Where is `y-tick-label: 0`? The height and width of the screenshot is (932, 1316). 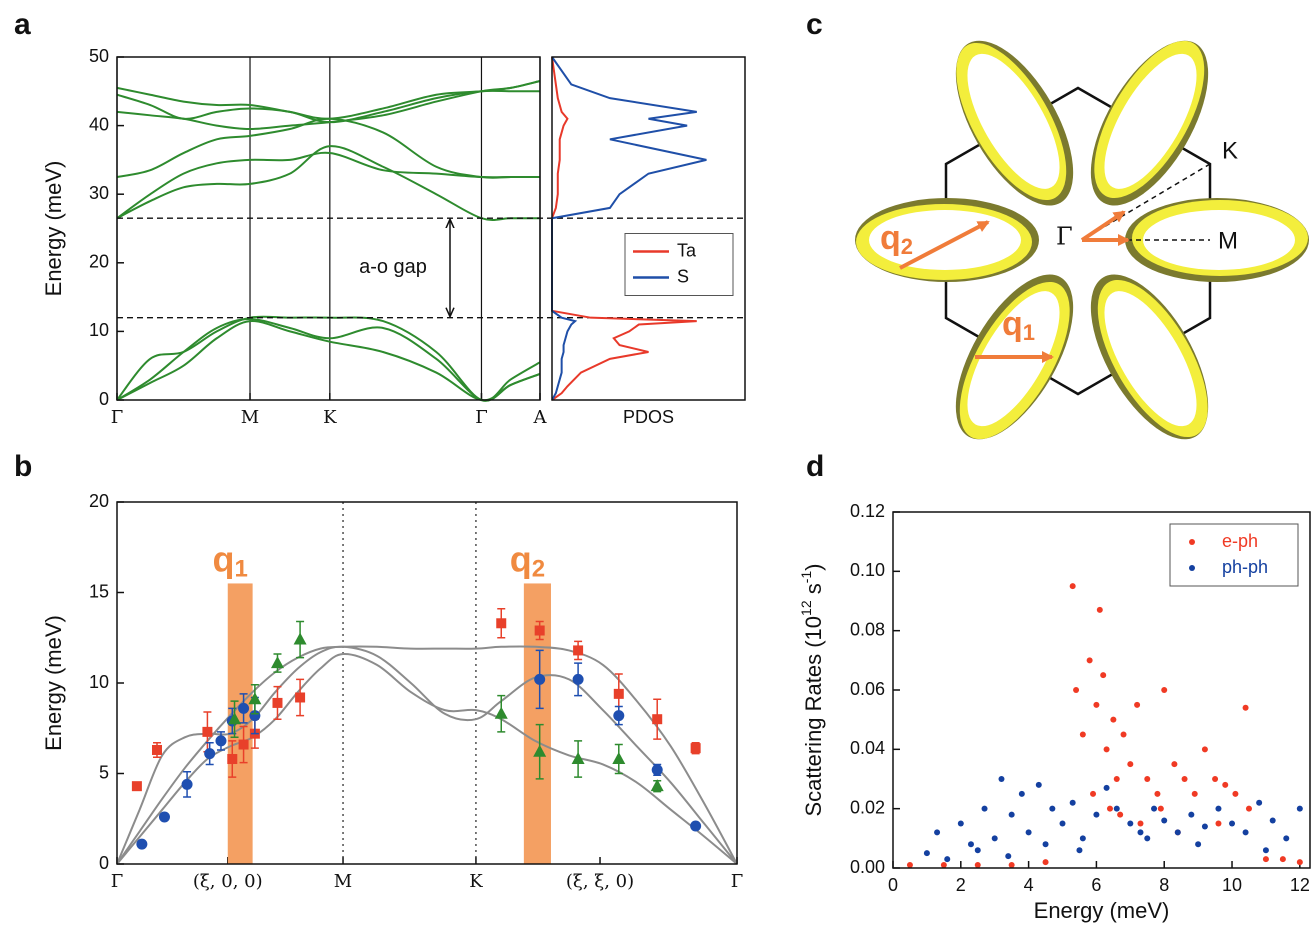
y-tick-label: 0 is located at coordinates (104, 399).